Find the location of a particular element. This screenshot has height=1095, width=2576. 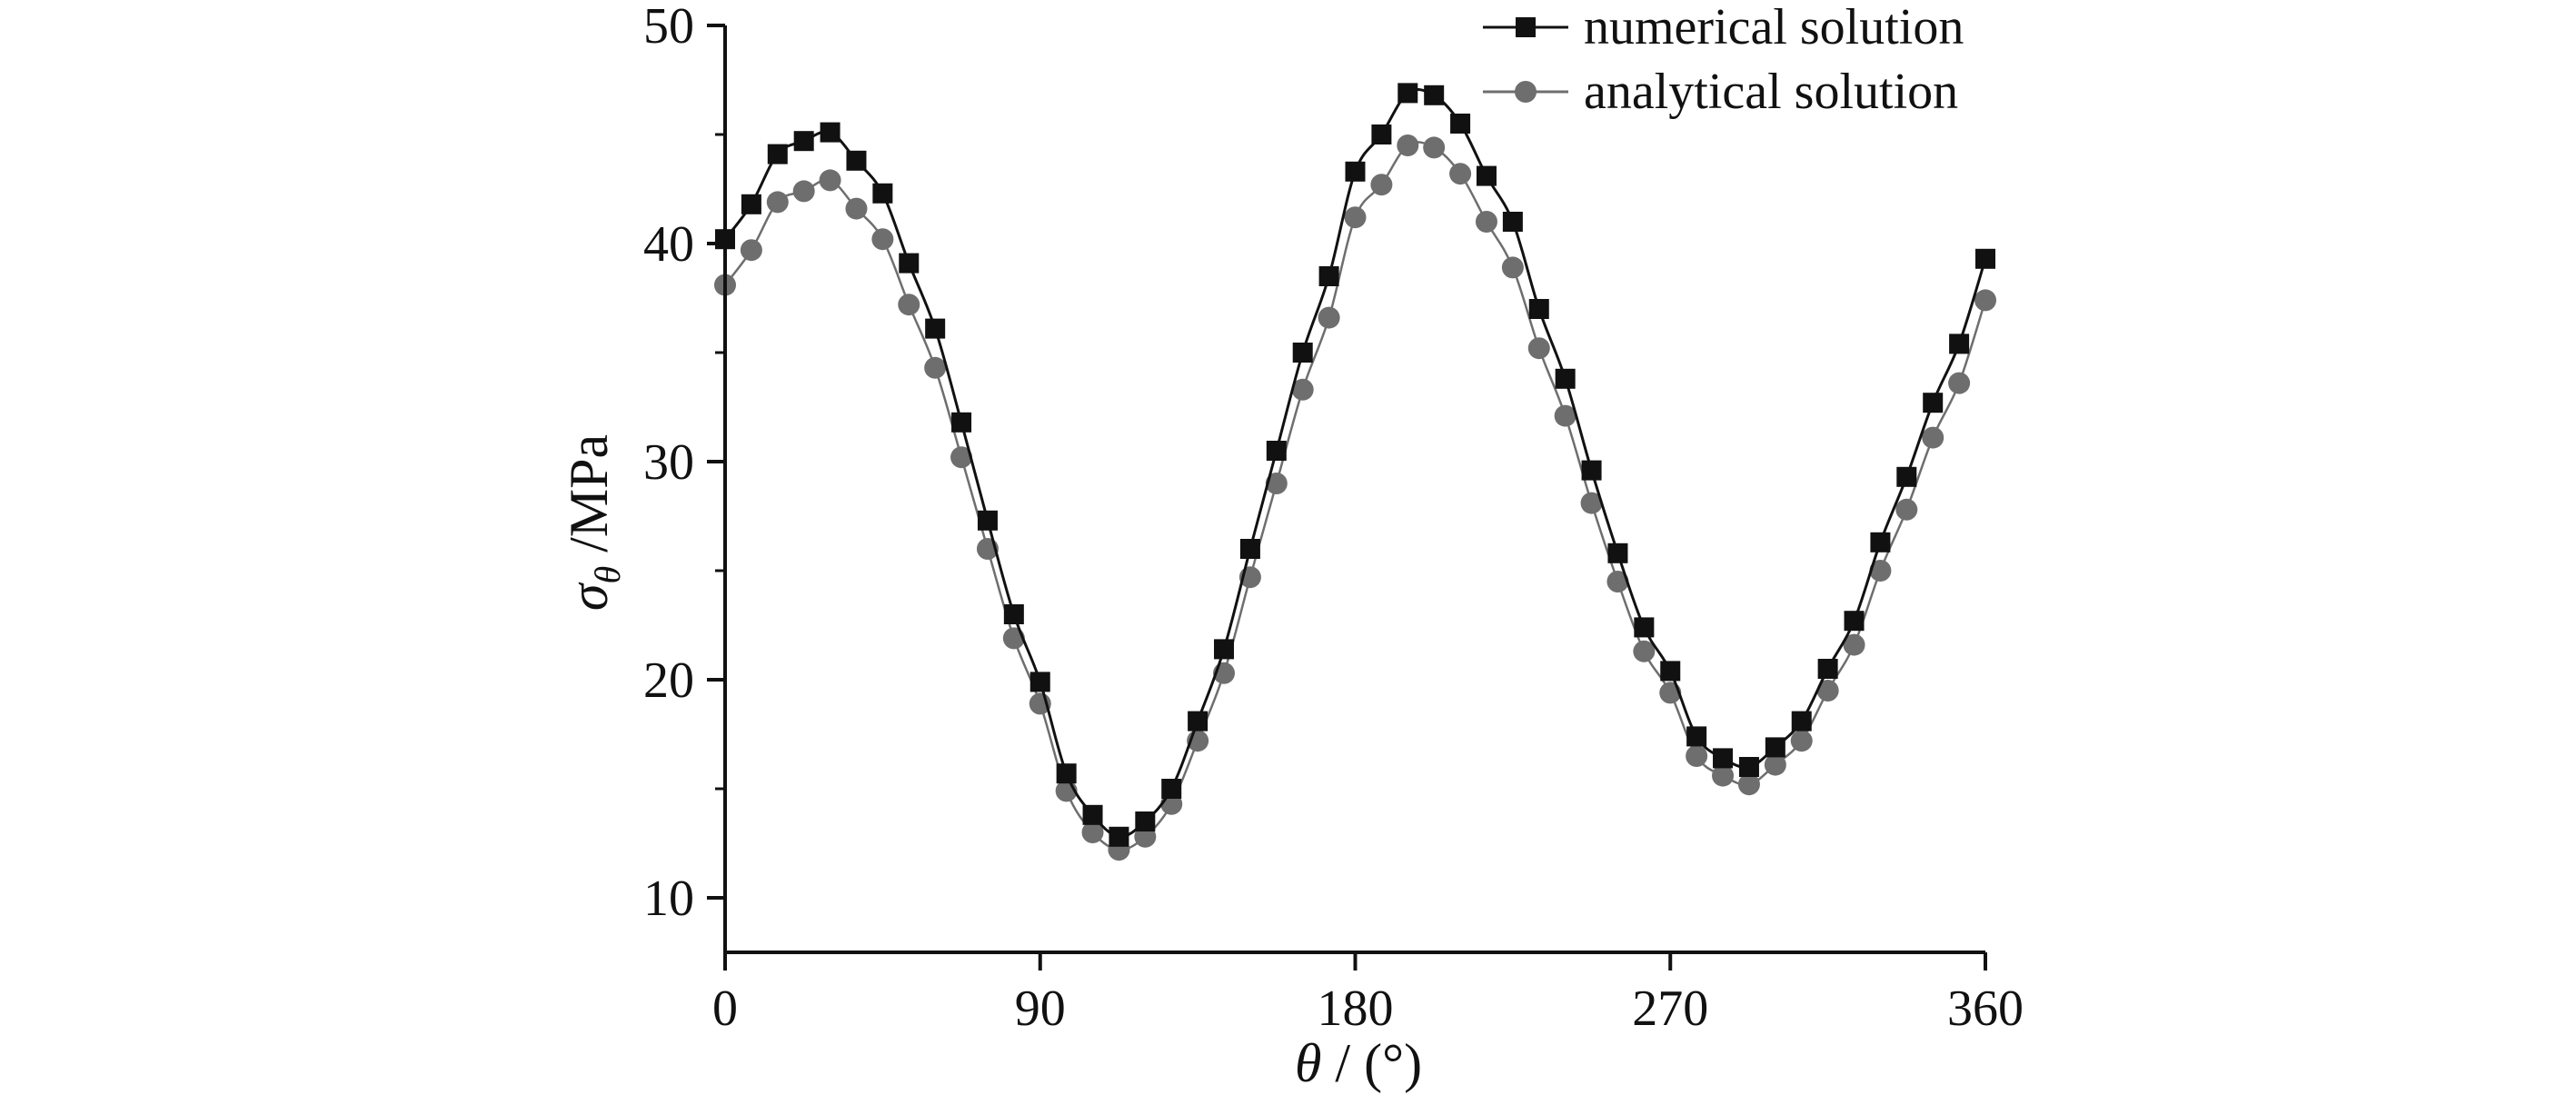

x-tick-label: 90 is located at coordinates (1040, 1009).